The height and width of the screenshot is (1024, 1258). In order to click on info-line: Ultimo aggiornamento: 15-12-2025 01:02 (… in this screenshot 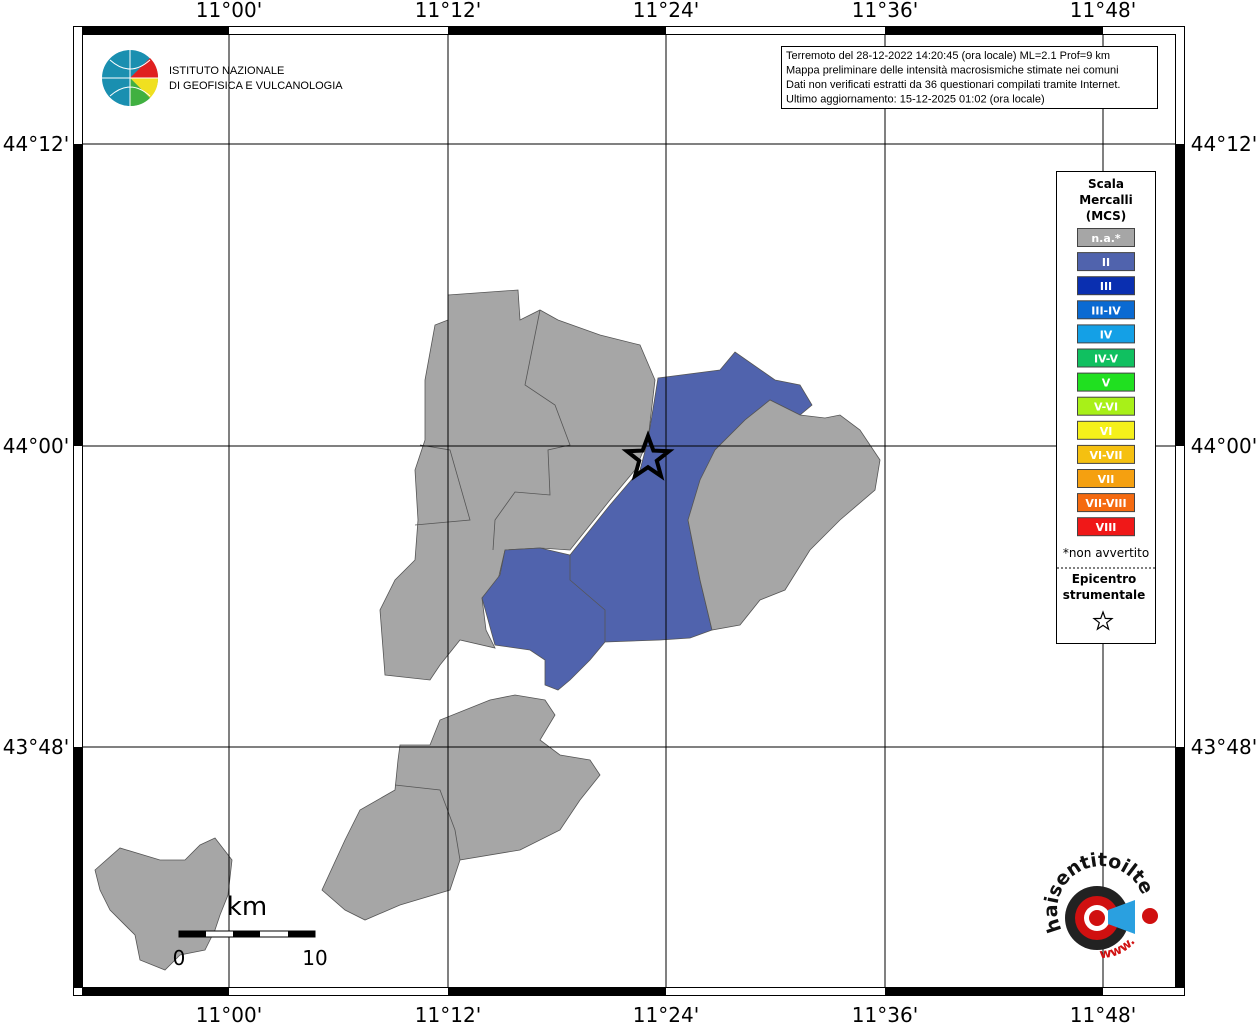, I will do `click(915, 100)`.